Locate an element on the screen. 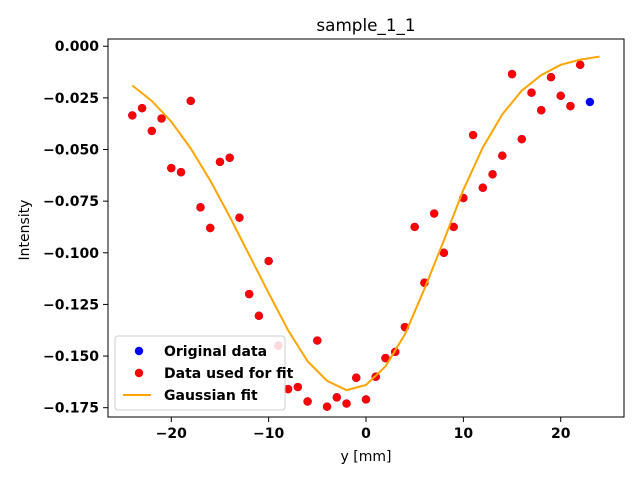 Image resolution: width=640 pixels, height=480 pixels. chart-title: sample_1_1 is located at coordinates (365, 25).